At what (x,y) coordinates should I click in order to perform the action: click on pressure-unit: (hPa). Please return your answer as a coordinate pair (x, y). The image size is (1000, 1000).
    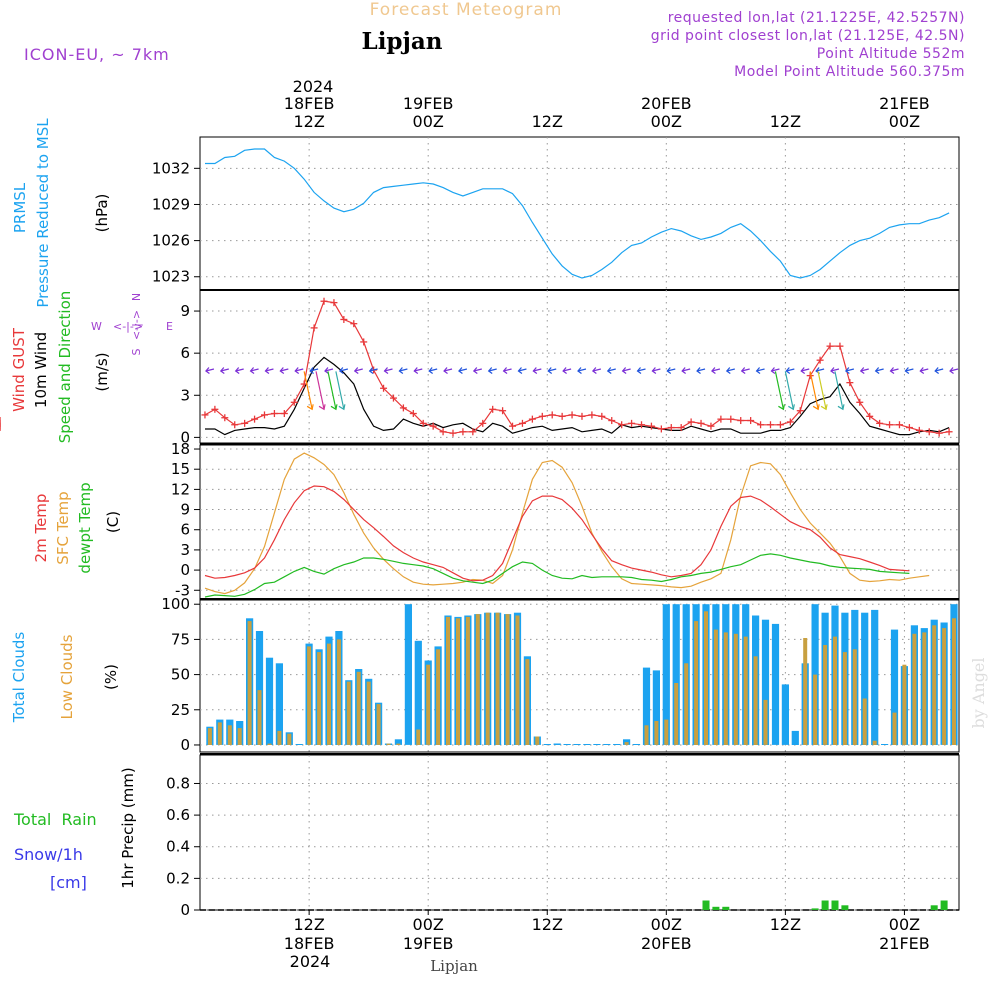
    Looking at the image, I should click on (102, 213).